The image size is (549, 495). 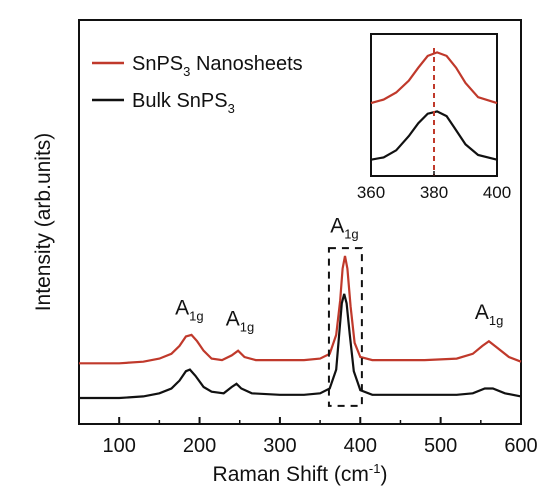 What do you see at coordinates (186, 71) in the screenshot?
I see `legend-label-nanosheets-sub: 3` at bounding box center [186, 71].